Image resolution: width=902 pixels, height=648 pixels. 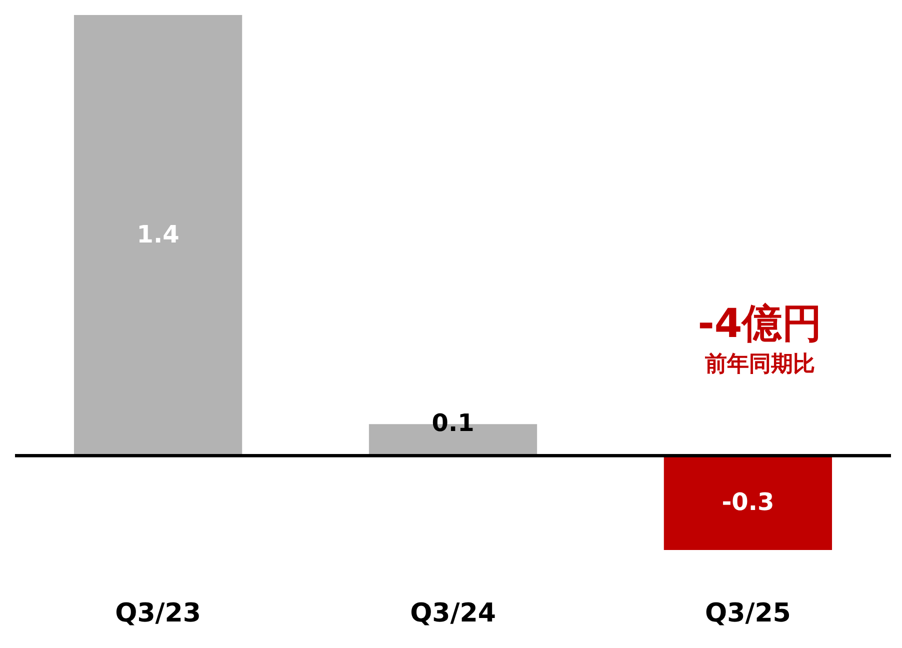 What do you see at coordinates (158, 613) in the screenshot?
I see `x-tick-label: Q3/23` at bounding box center [158, 613].